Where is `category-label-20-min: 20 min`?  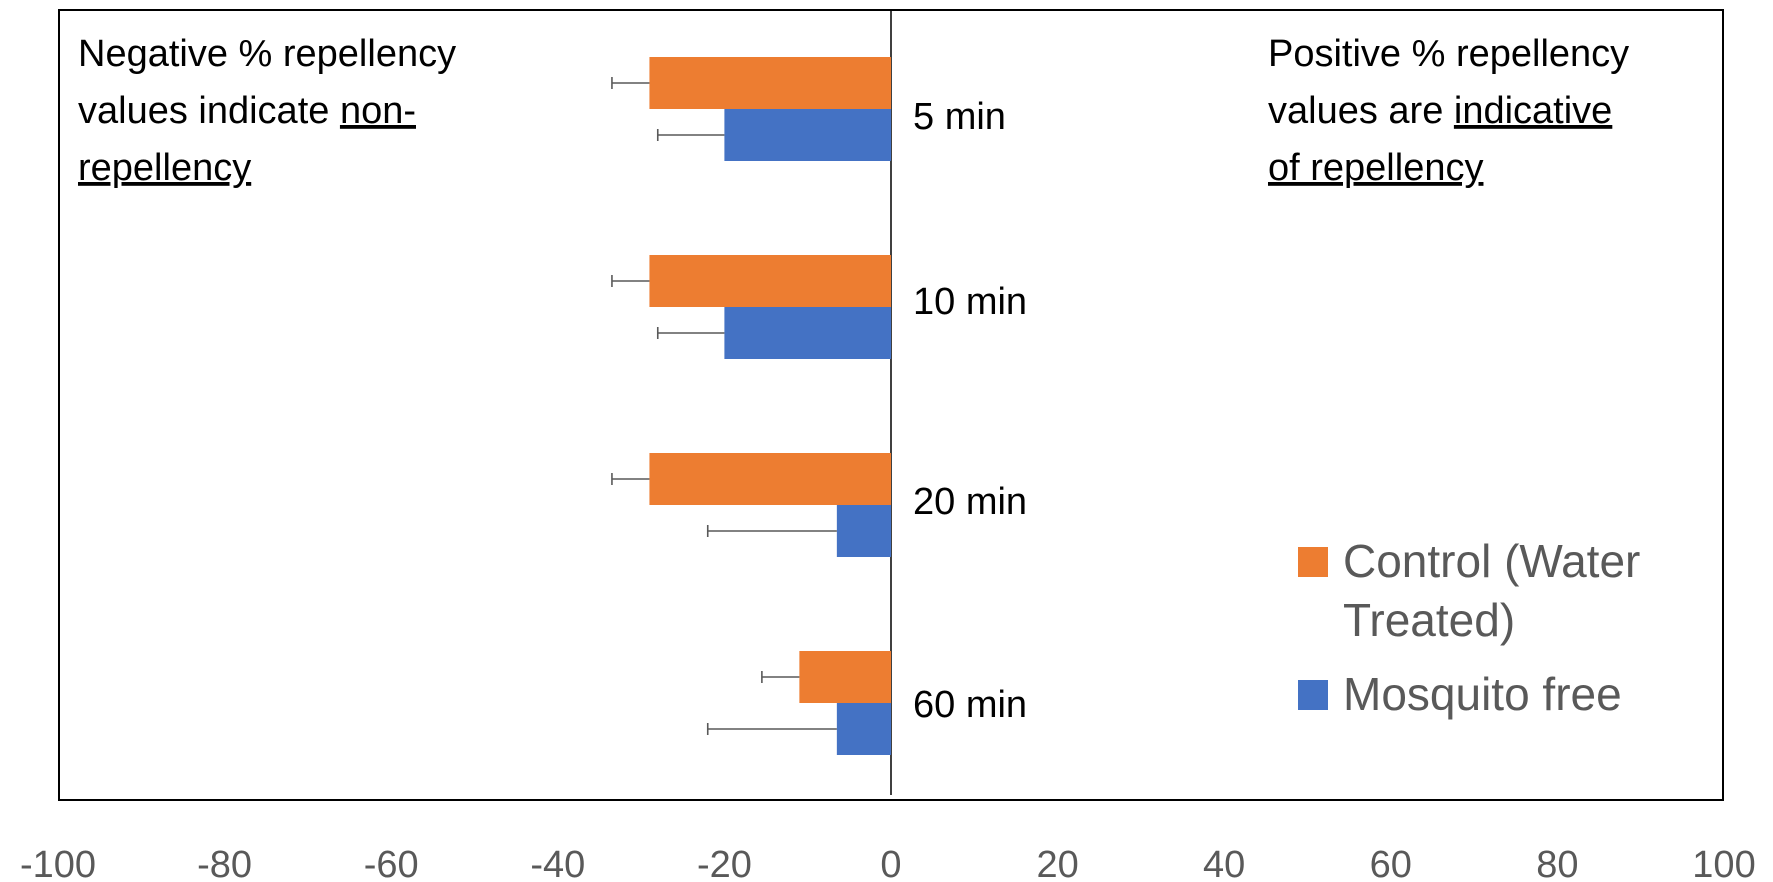 category-label-20-min: 20 min is located at coordinates (970, 502).